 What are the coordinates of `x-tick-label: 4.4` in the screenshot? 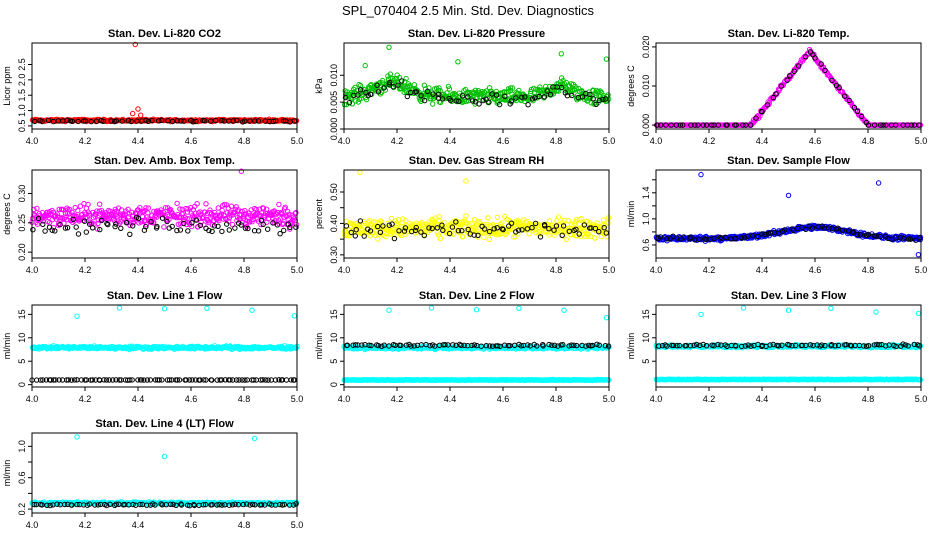 It's located at (450, 270).